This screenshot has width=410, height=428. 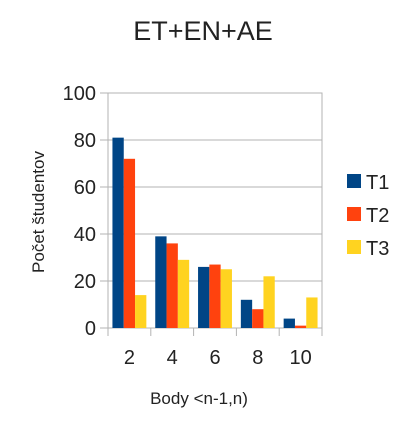 What do you see at coordinates (214, 358) in the screenshot?
I see `x-tick-label: 6` at bounding box center [214, 358].